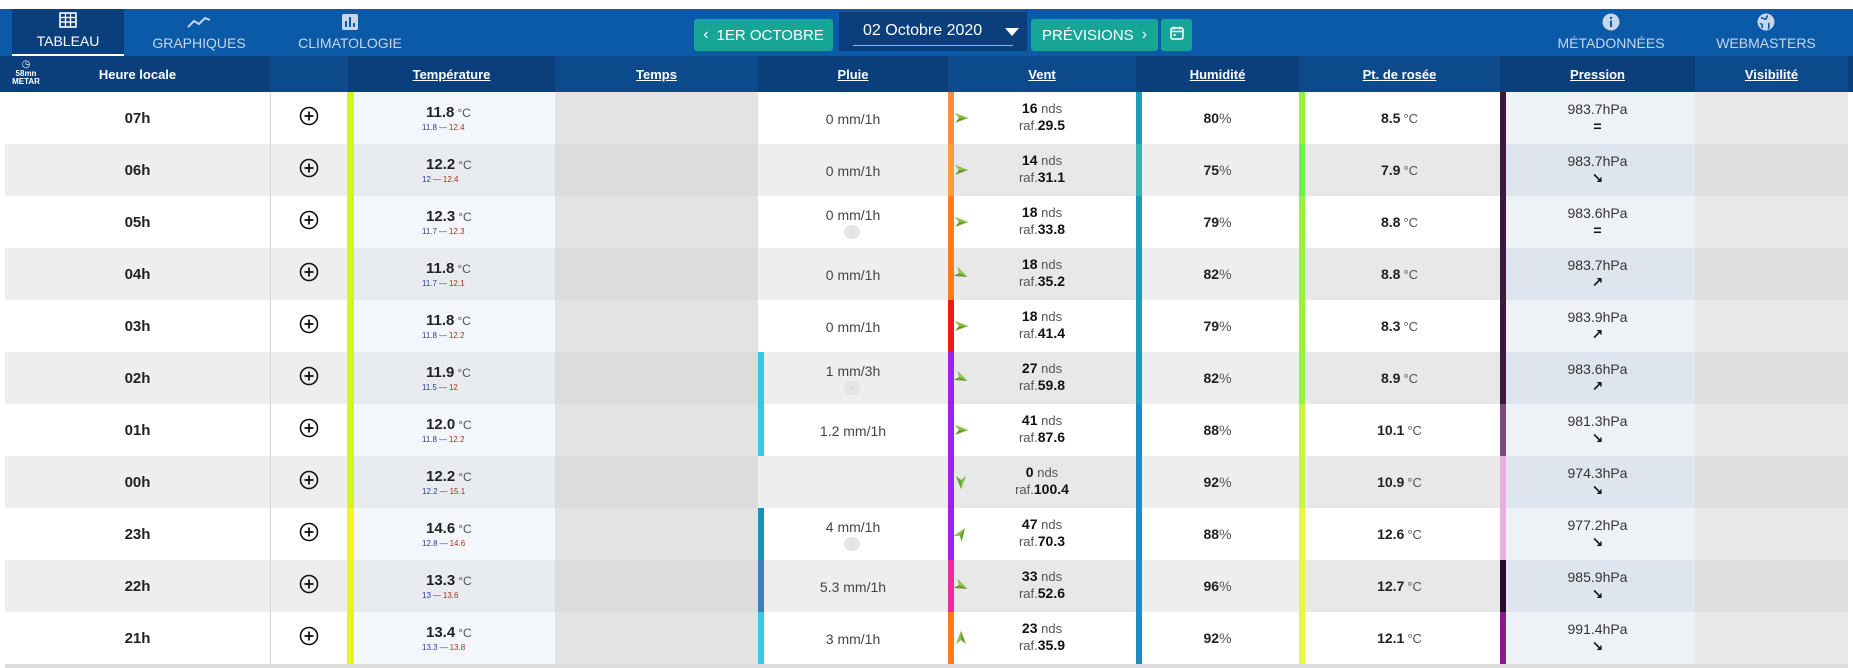 Image resolution: width=1853 pixels, height=668 pixels. I want to click on humidity-value: 96%, so click(1217, 586).